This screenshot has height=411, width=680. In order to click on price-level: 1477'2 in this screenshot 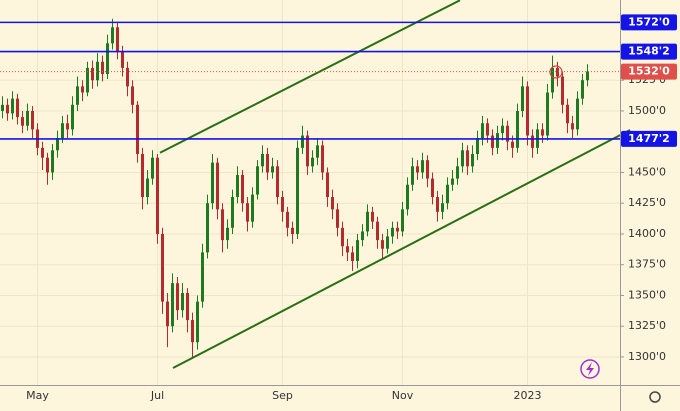, I will do `click(649, 138)`.